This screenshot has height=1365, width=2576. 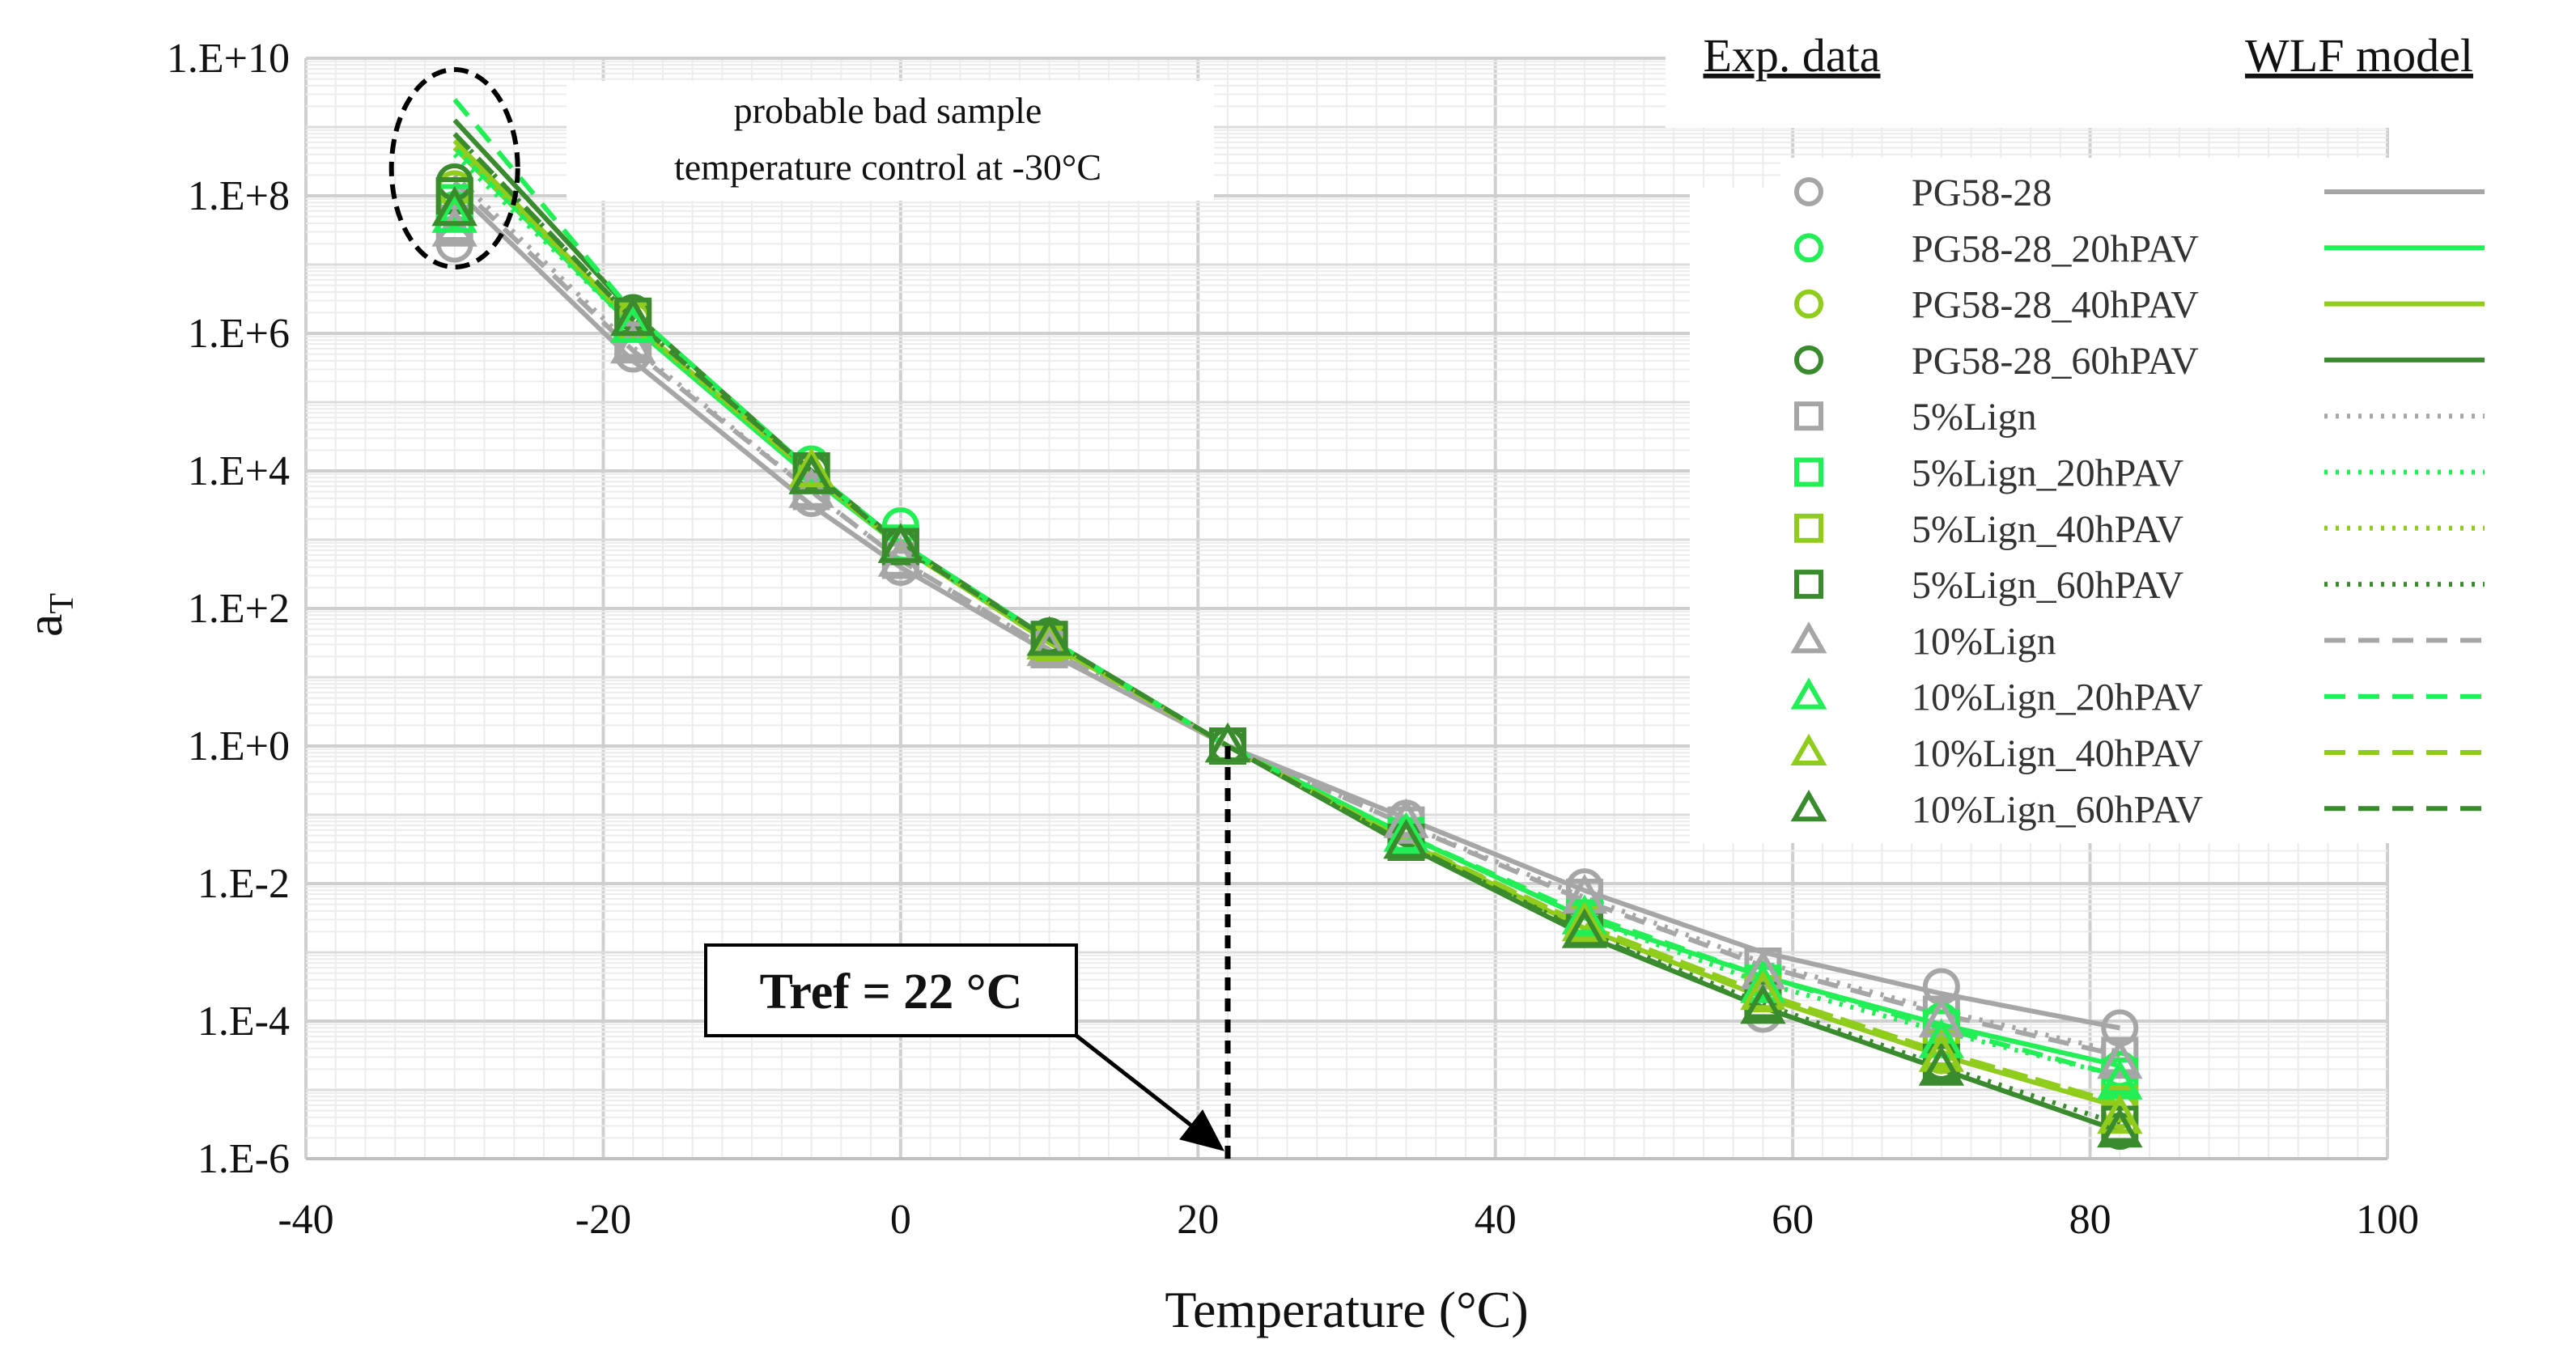 What do you see at coordinates (239, 196) in the screenshot?
I see `y-tick-label: 1.E+8` at bounding box center [239, 196].